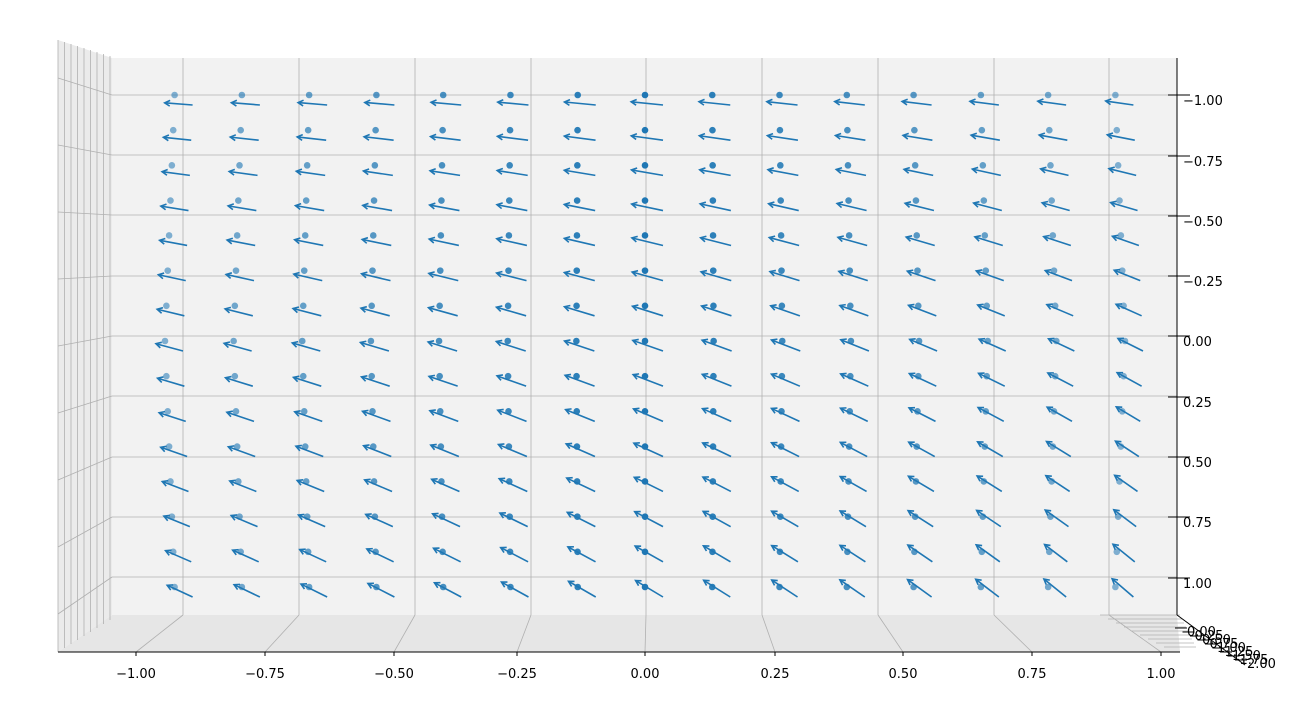 The height and width of the screenshot is (708, 1293). What do you see at coordinates (1197, 463) in the screenshot?
I see `y-tick-label: 0.50` at bounding box center [1197, 463].